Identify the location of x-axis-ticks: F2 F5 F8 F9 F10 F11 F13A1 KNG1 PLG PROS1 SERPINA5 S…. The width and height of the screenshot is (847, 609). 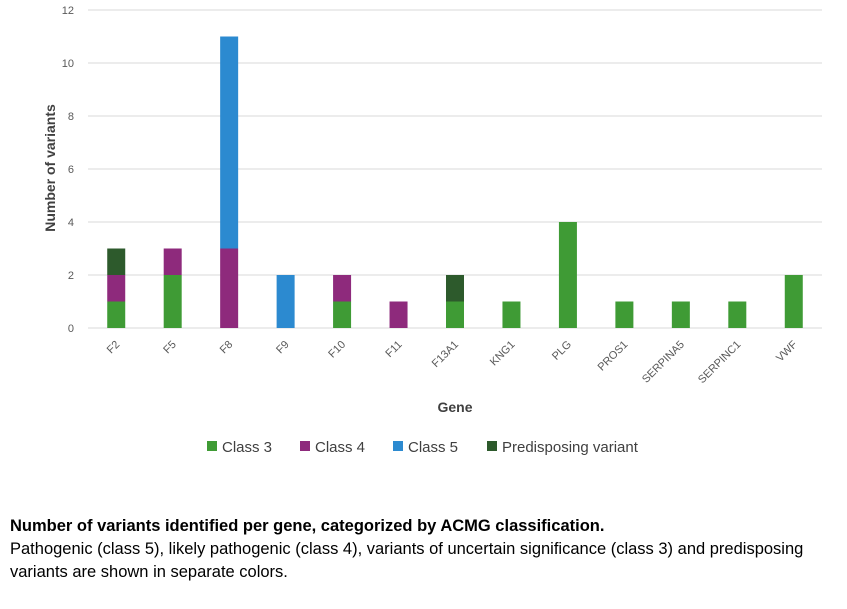
(452, 362).